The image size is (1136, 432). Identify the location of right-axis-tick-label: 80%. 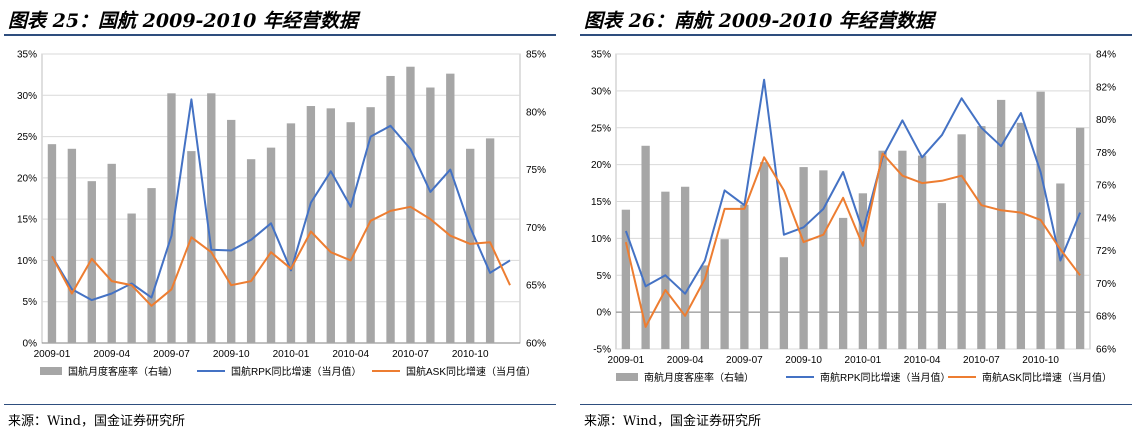
(1106, 120).